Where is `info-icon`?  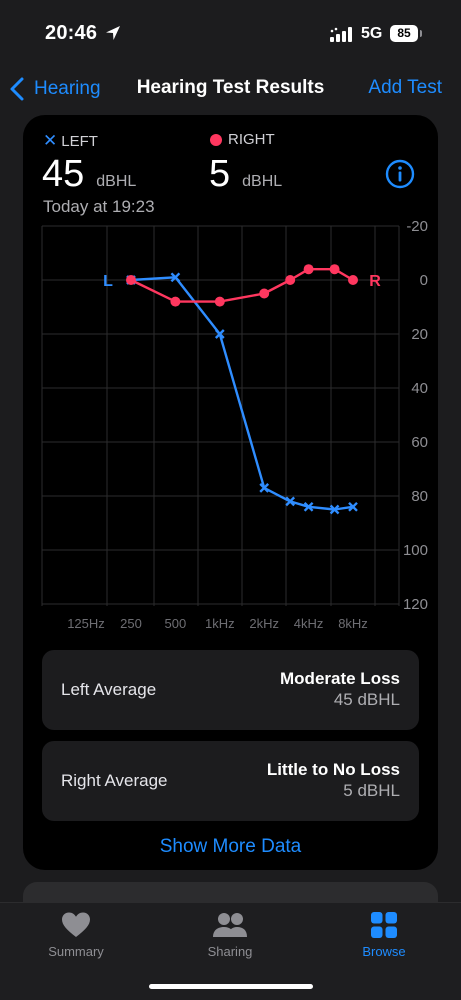
info-icon is located at coordinates (400, 174).